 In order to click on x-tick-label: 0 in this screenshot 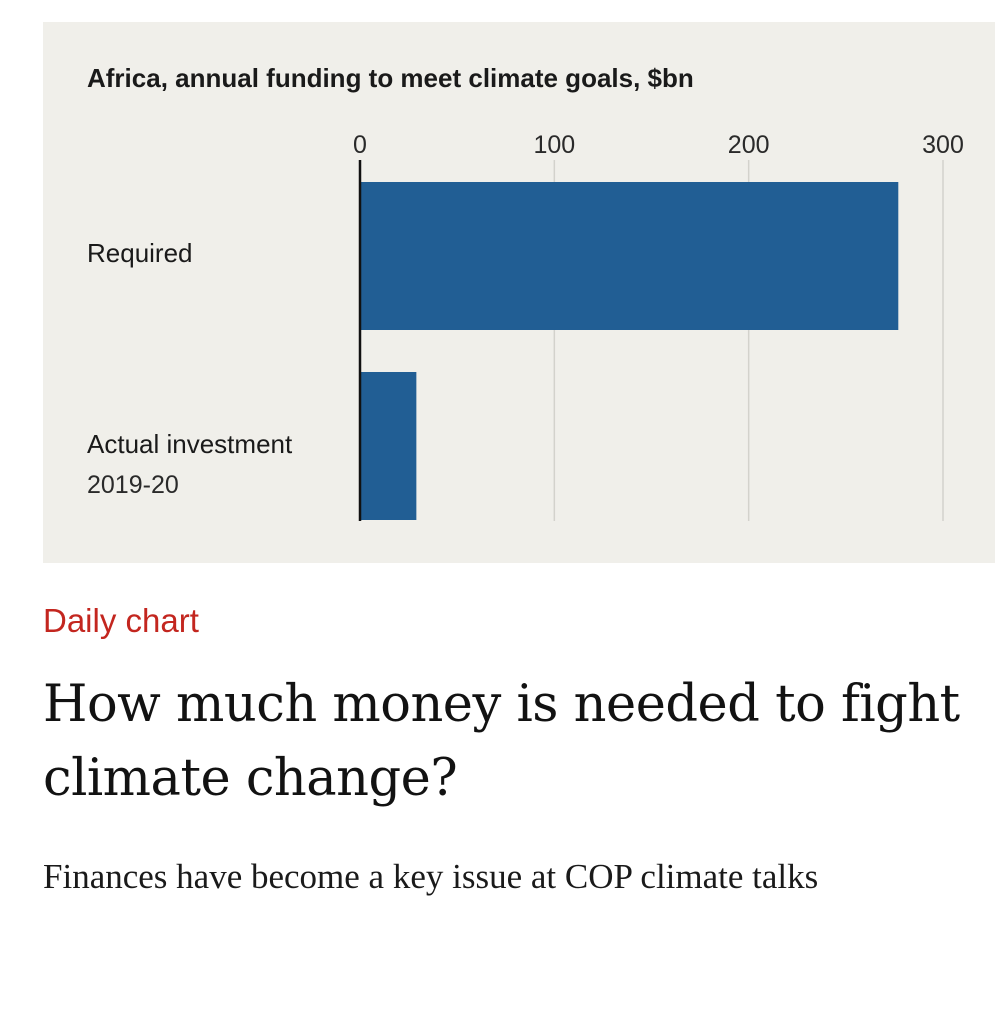, I will do `click(360, 145)`.